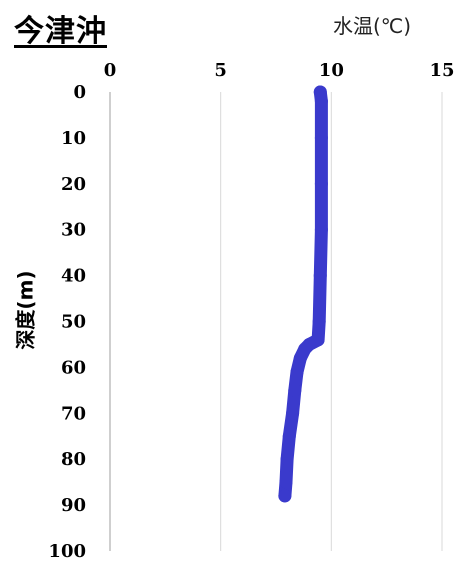  What do you see at coordinates (372, 26) in the screenshot?
I see `x-axis-label: 水温(℃)` at bounding box center [372, 26].